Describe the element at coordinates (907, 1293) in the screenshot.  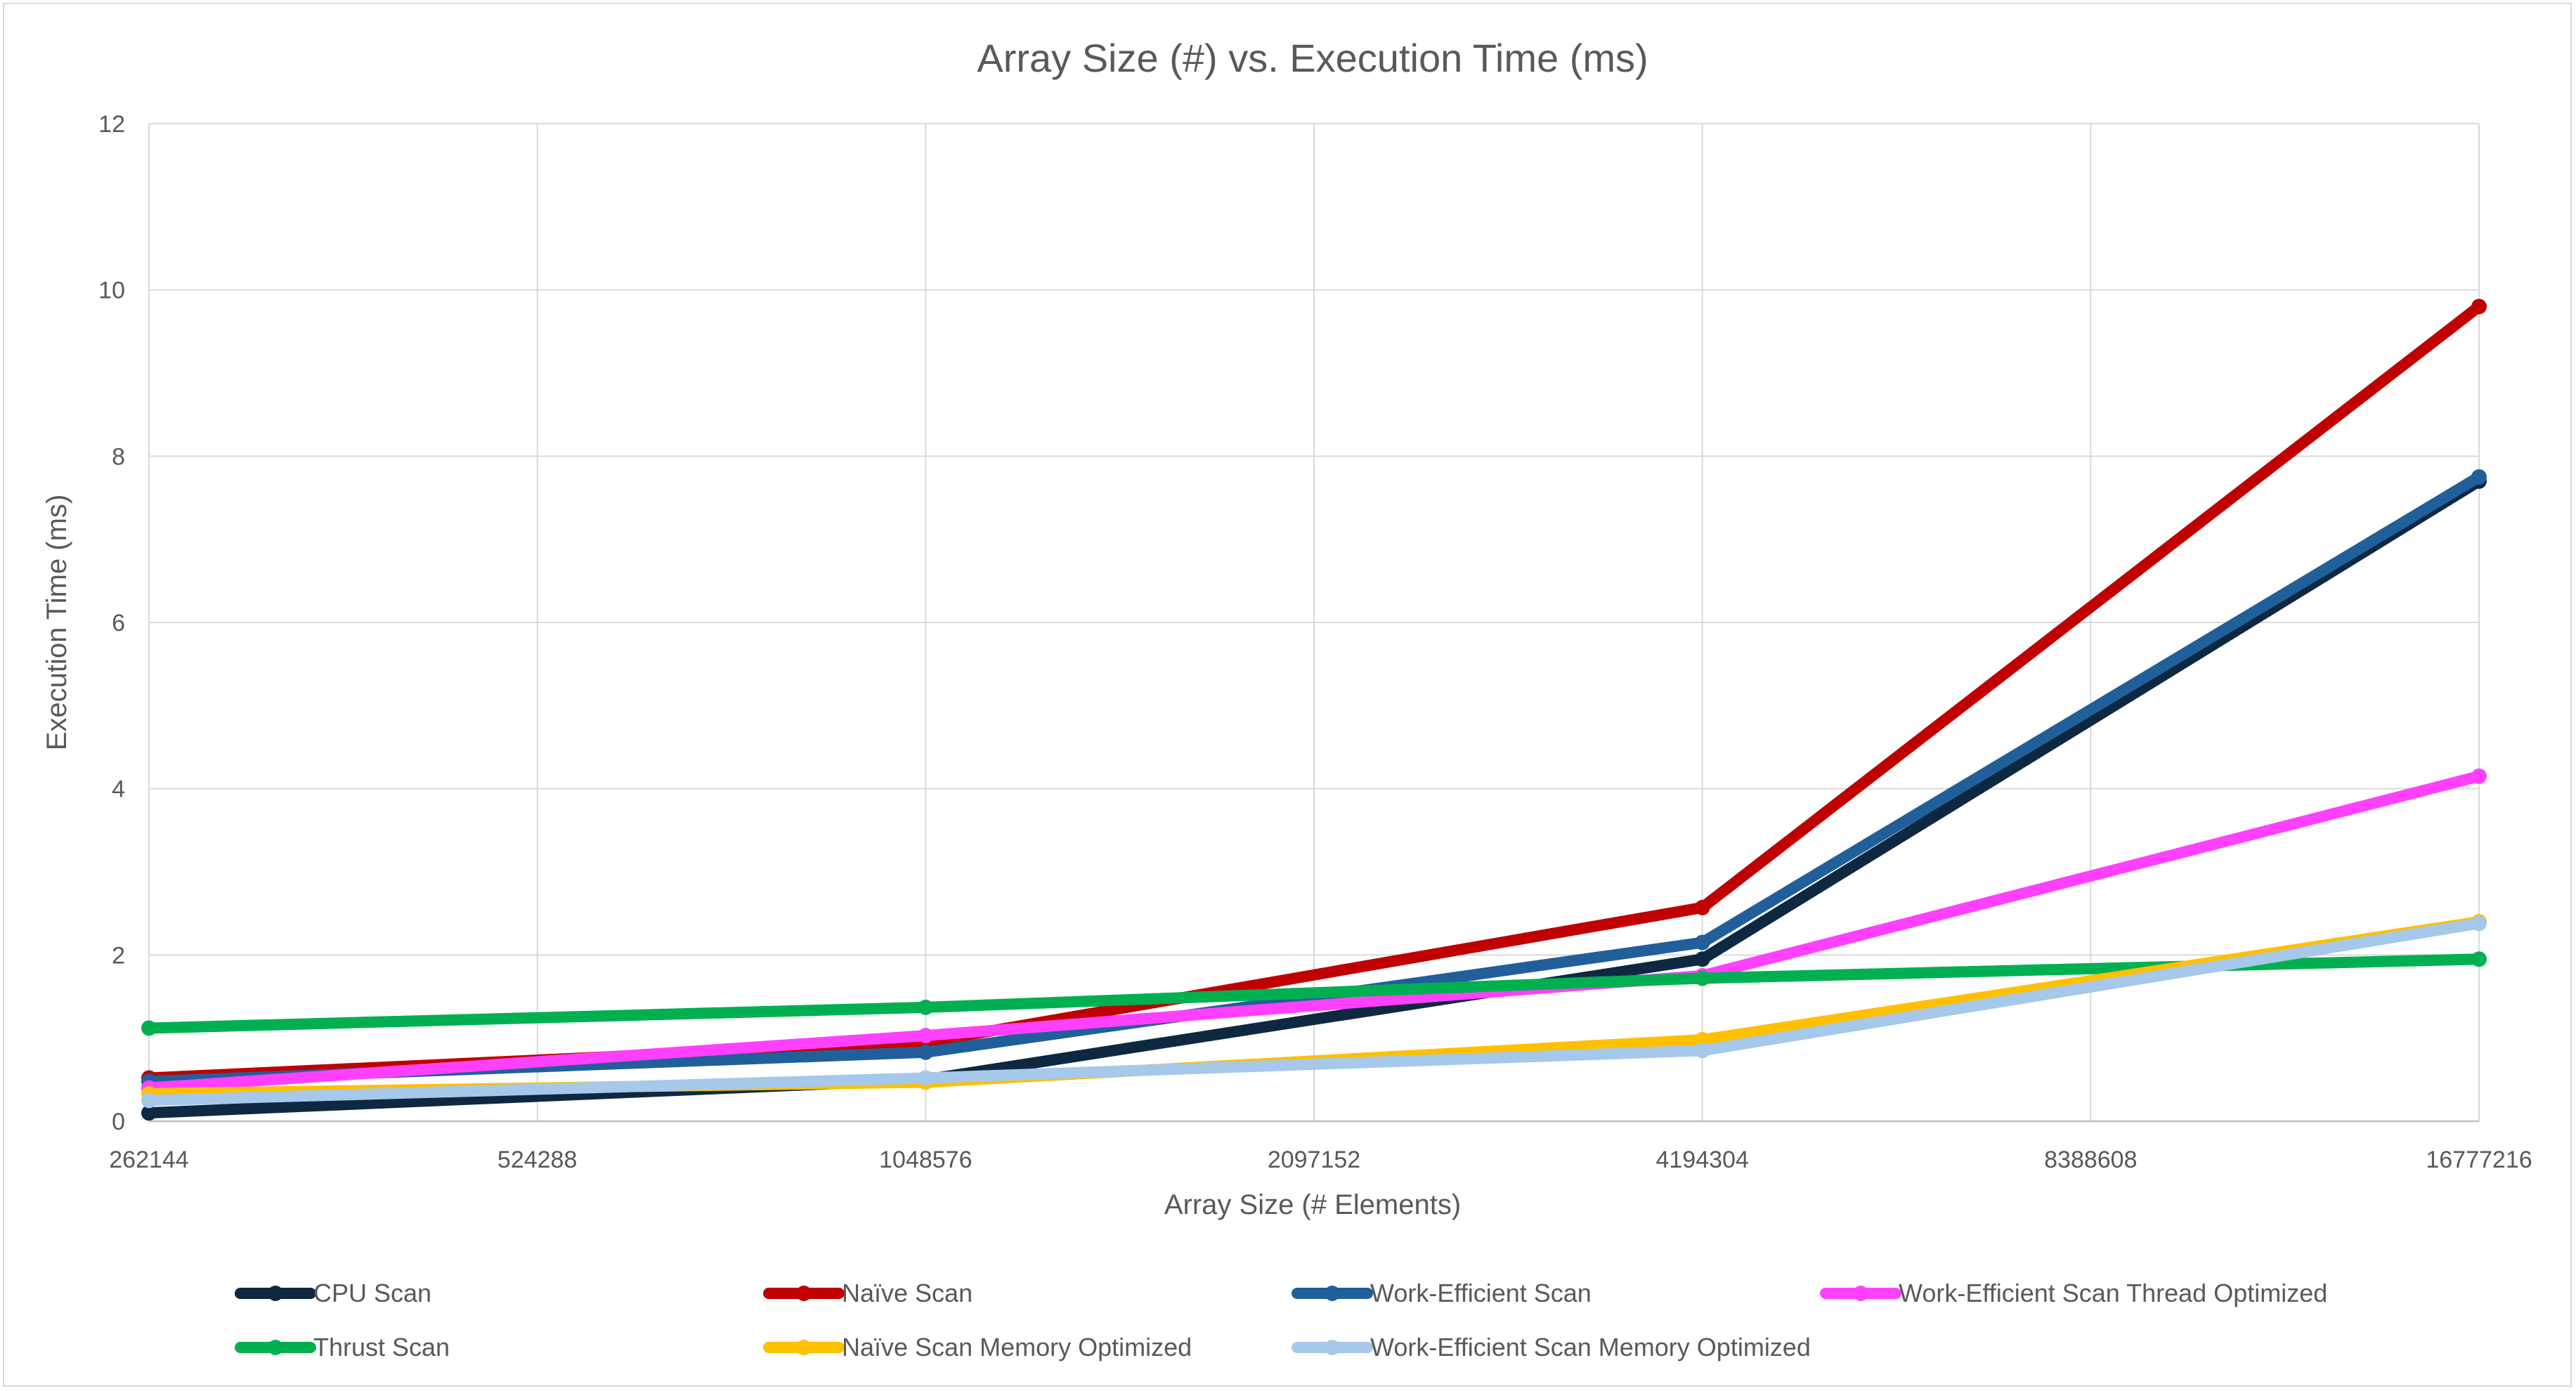
I see `legend-label: Naïve Scan` at that location.